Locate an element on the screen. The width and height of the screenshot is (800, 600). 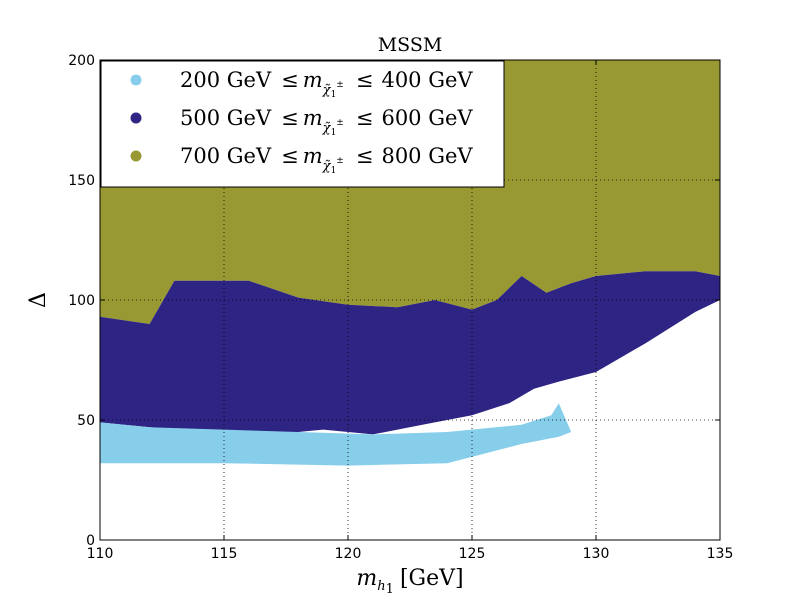
y-tick-label: 100 is located at coordinates (81, 301).